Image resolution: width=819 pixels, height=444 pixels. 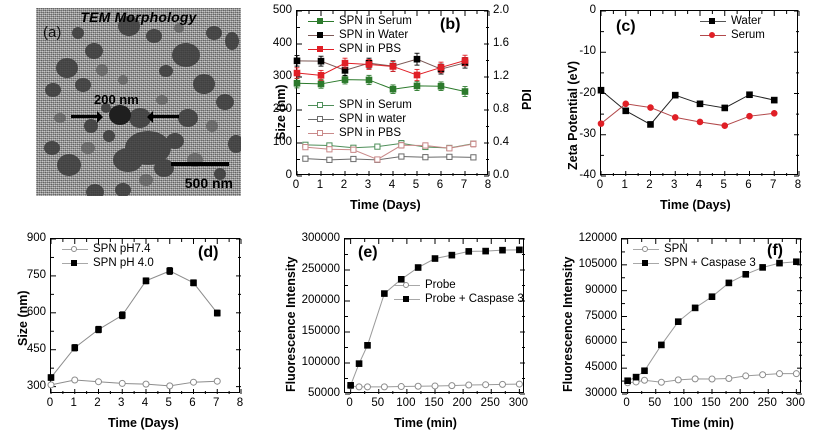 What do you see at coordinates (601, 367) in the screenshot?
I see `y-tick-label: 45000` at bounding box center [601, 367].